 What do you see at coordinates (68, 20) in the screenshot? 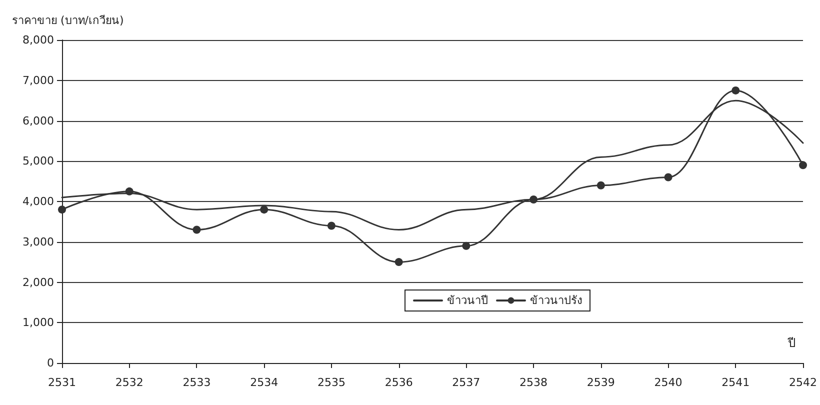
I see `y-axis-title: ราคาขาย (บาท/เกวียน)` at bounding box center [68, 20].